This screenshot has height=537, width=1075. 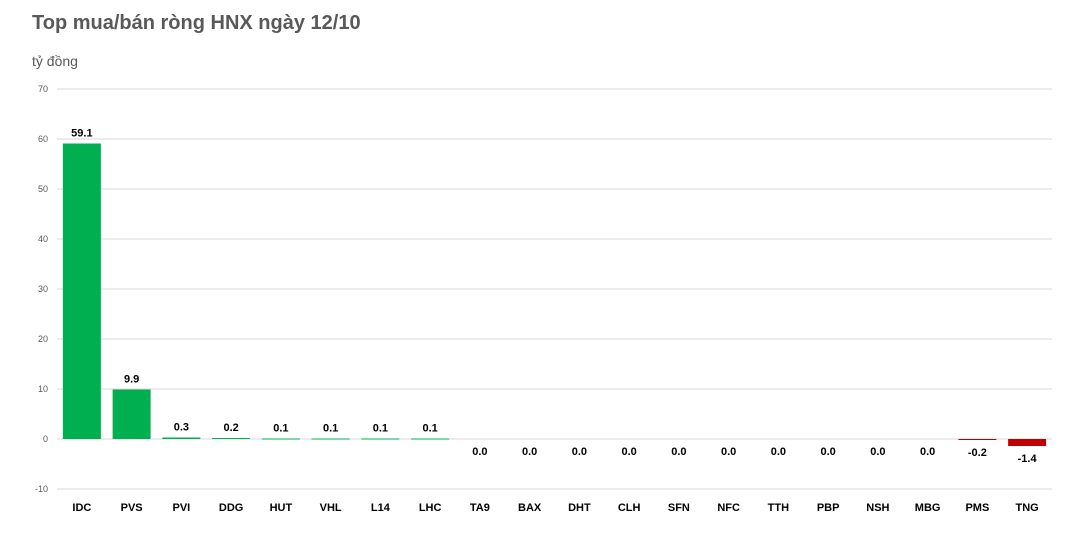 What do you see at coordinates (55, 61) in the screenshot?
I see `y-axis-unit: tỷ đồng` at bounding box center [55, 61].